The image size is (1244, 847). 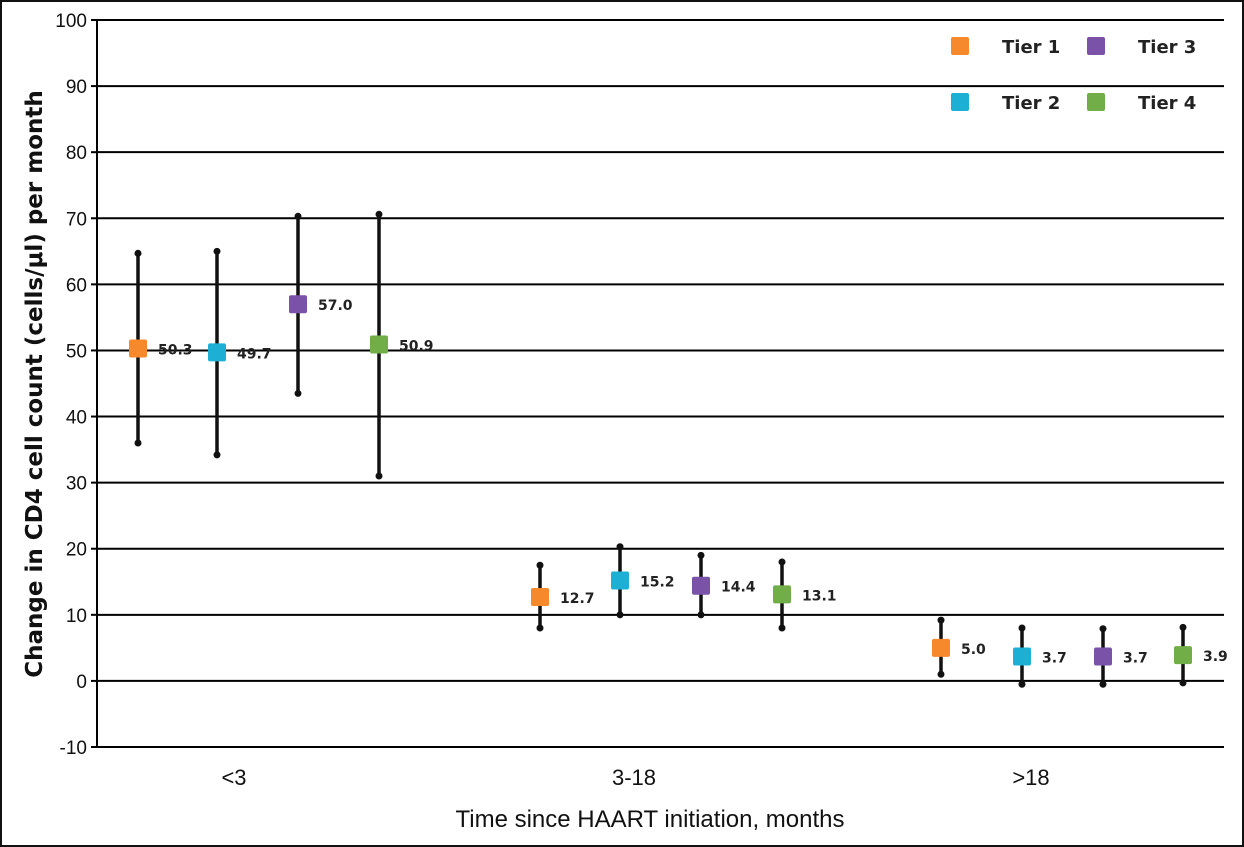 What do you see at coordinates (76, 153) in the screenshot?
I see `y-tick-label: 80` at bounding box center [76, 153].